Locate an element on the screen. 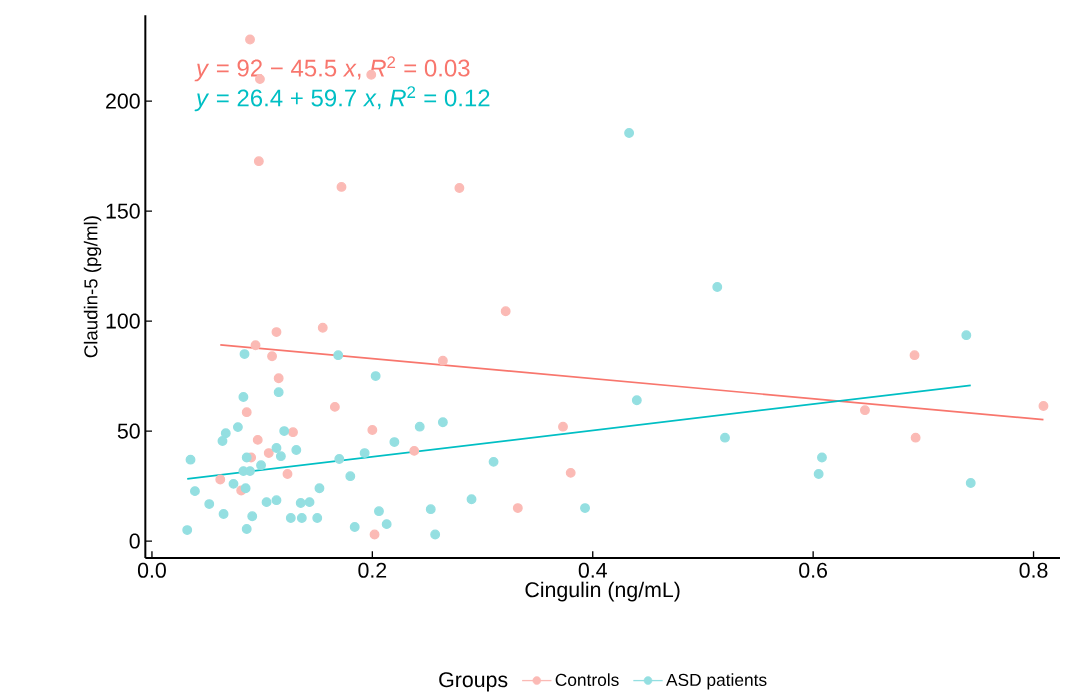 This screenshot has width=1075, height=694. x-tick-label: 0.8 is located at coordinates (1033, 570).